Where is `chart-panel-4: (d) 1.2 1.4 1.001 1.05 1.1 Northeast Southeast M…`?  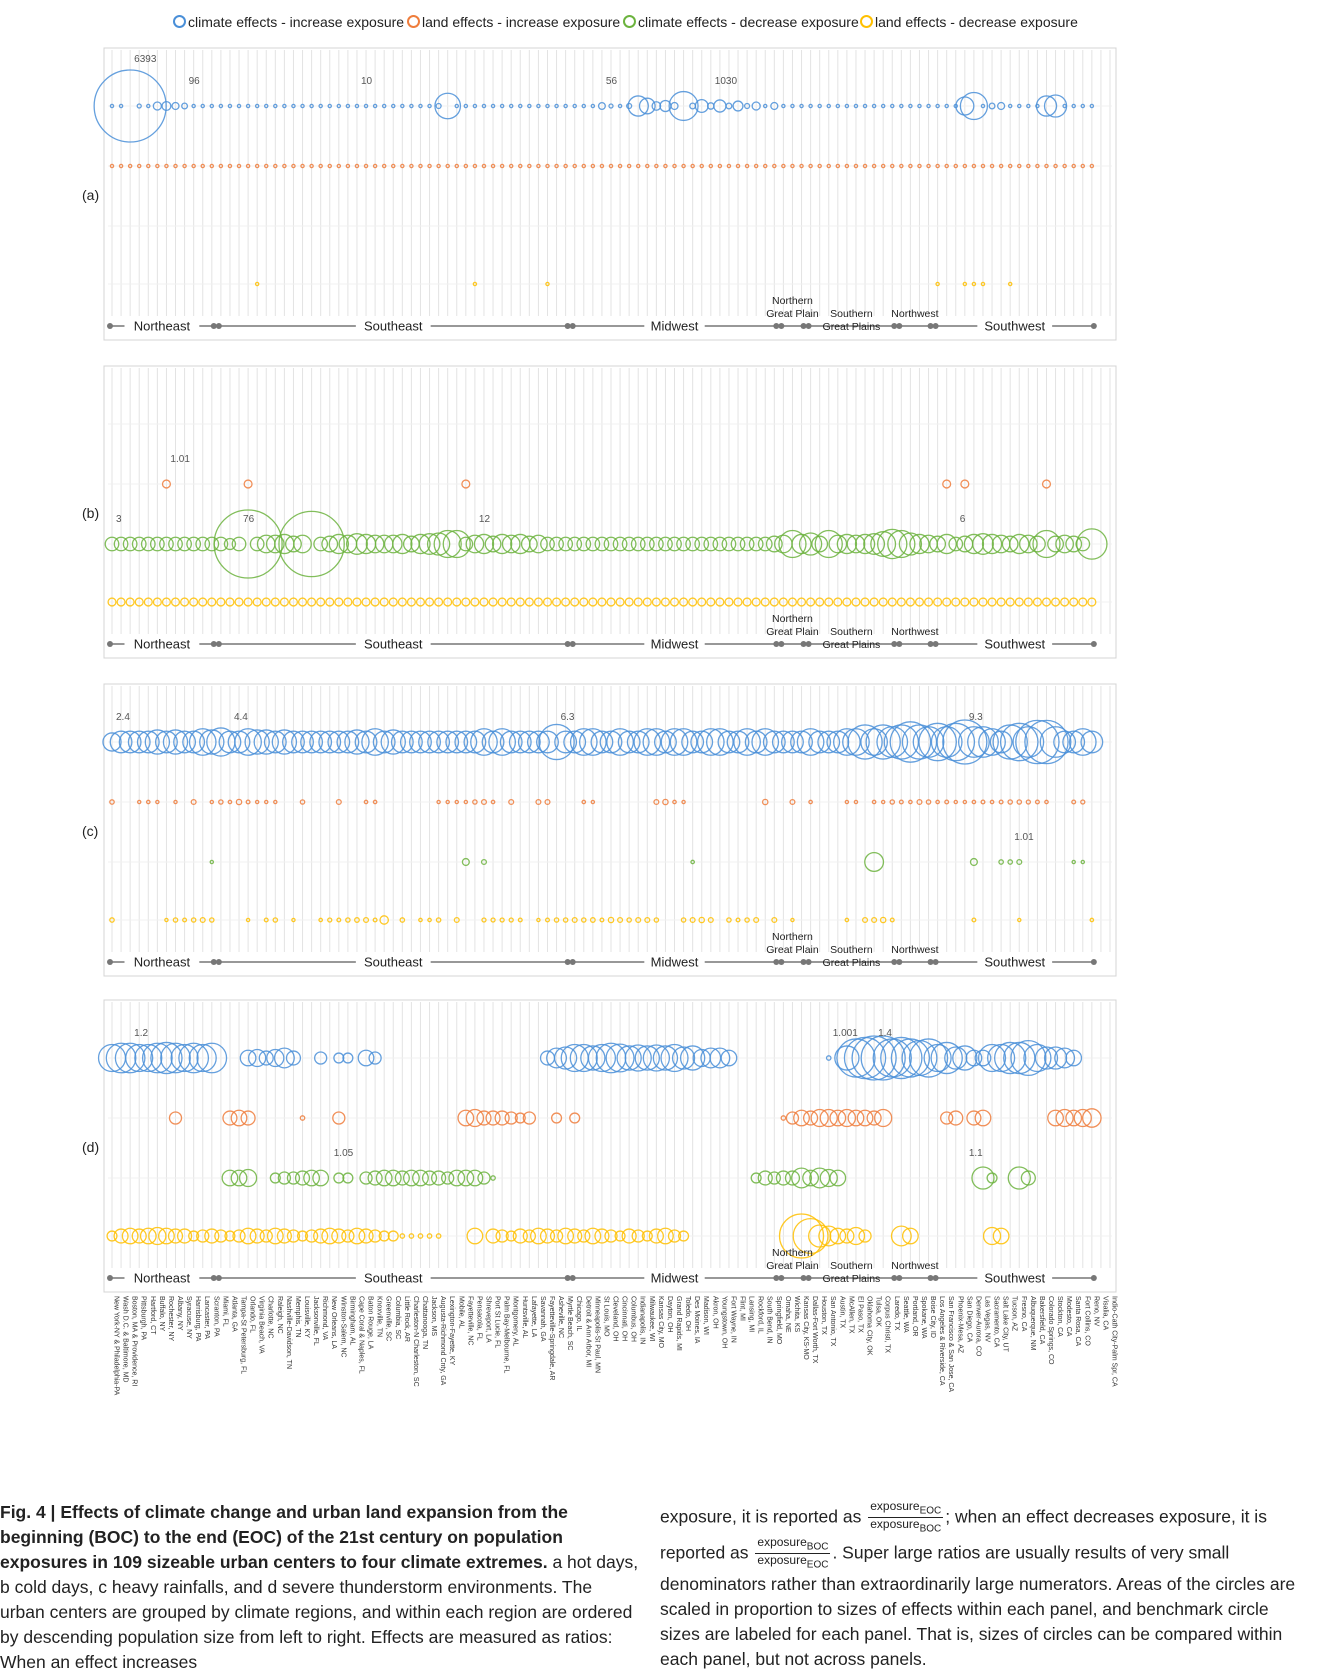 chart-panel-4: (d) 1.2 1.4 1.001 1.05 1.1 Northeast Southeast M… is located at coordinates (599, 1146).